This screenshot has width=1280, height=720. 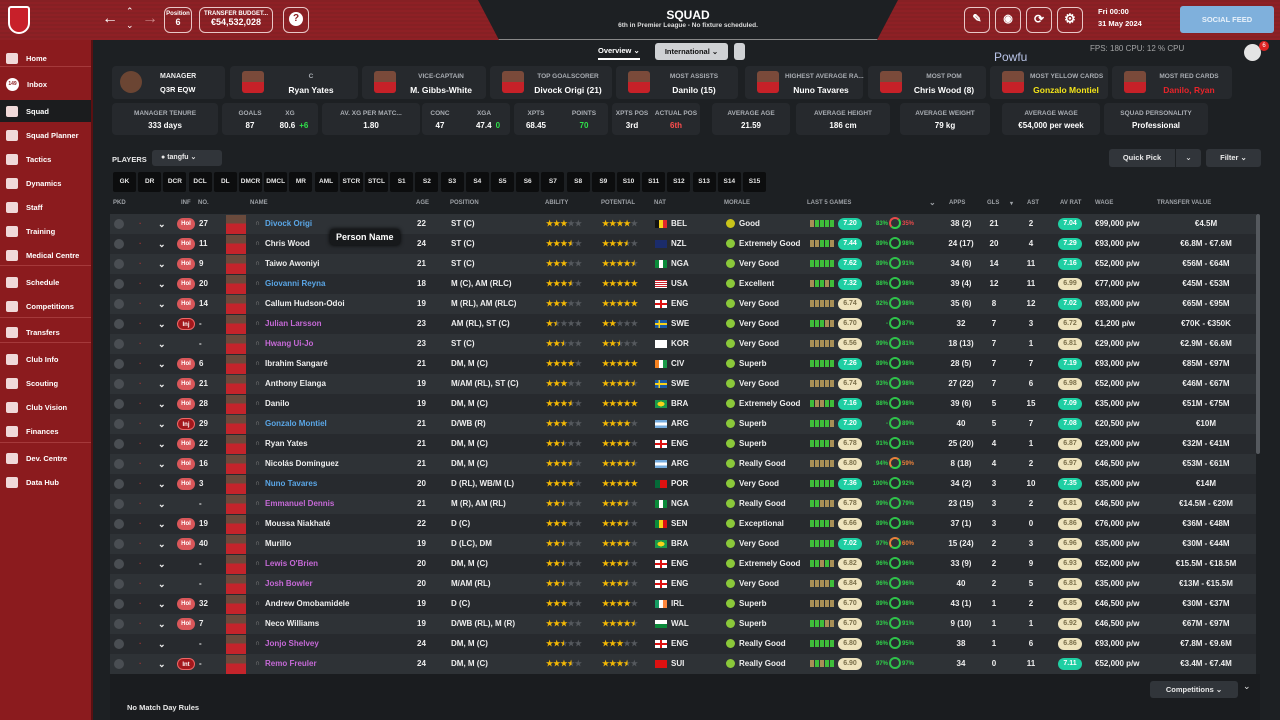 I want to click on position-button: Position 6, so click(x=178, y=20).